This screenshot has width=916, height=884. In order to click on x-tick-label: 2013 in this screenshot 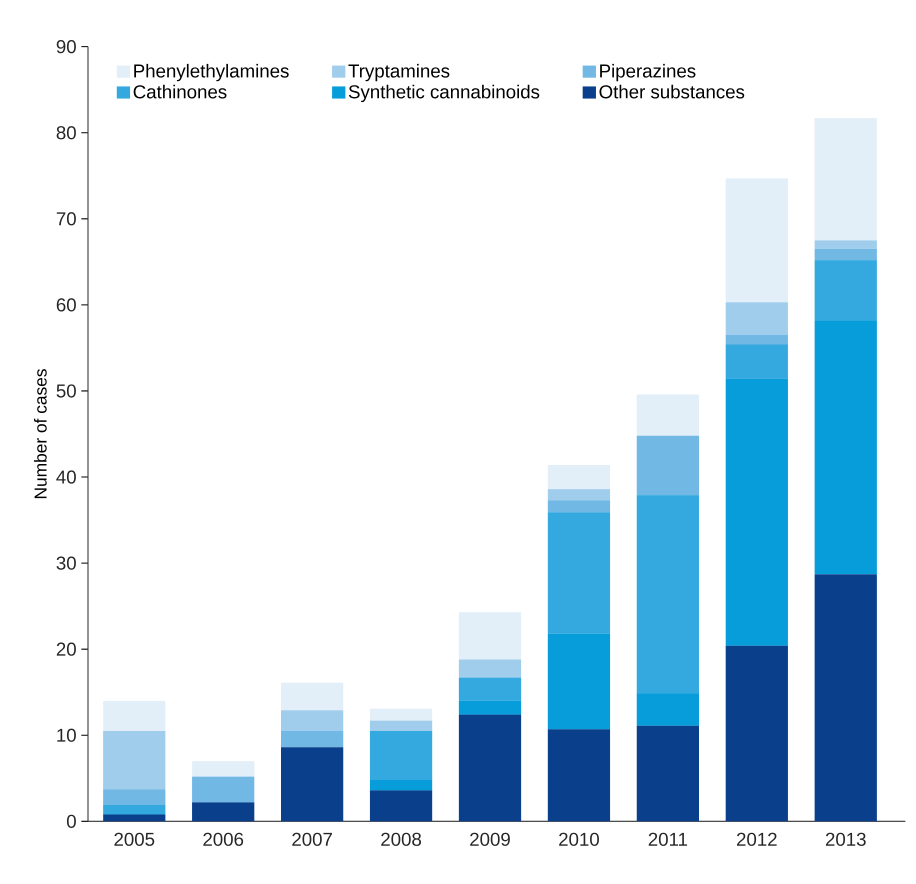, I will do `click(846, 839)`.